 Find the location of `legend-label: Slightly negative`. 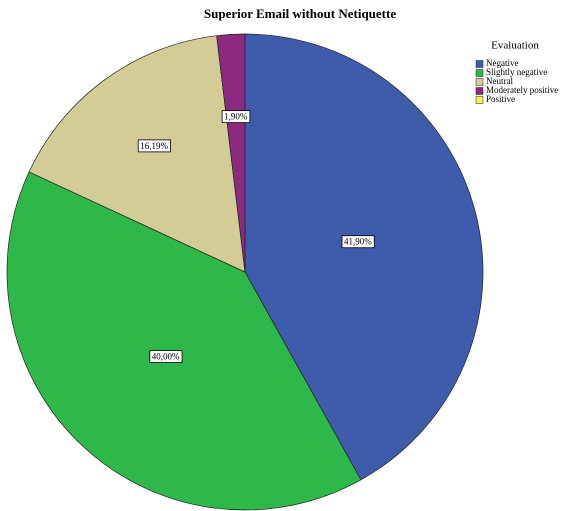

legend-label: Slightly negative is located at coordinates (516, 72).